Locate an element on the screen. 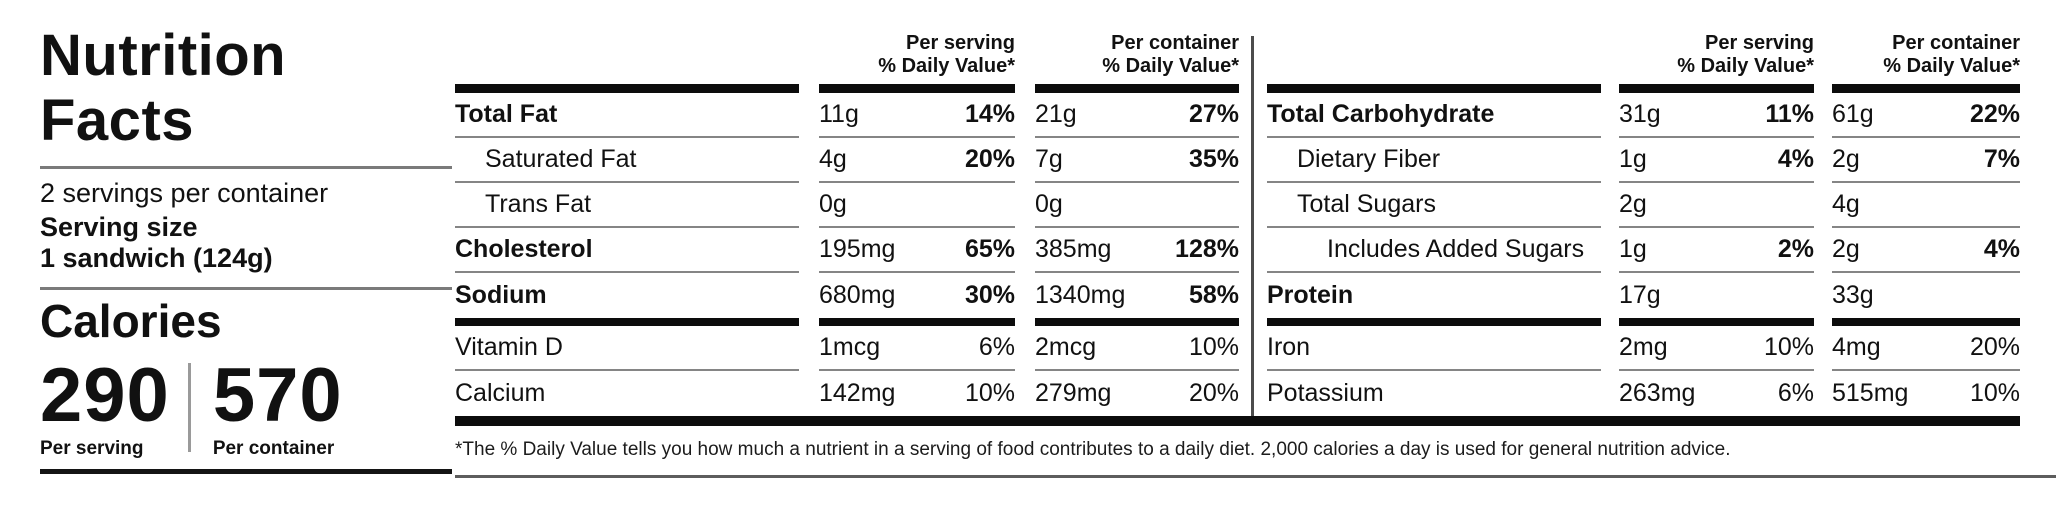 The width and height of the screenshot is (2066, 523). serving-amount: 680mg is located at coordinates (857, 295).